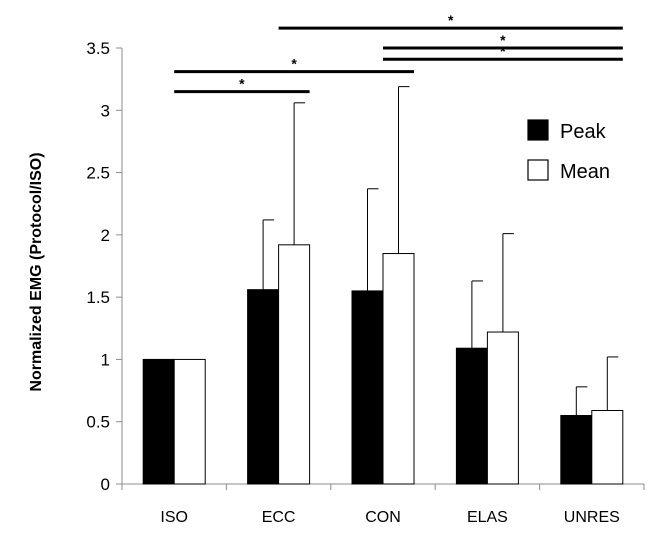  Describe the element at coordinates (471, 416) in the screenshot. I see `bar-peak-elas` at that location.